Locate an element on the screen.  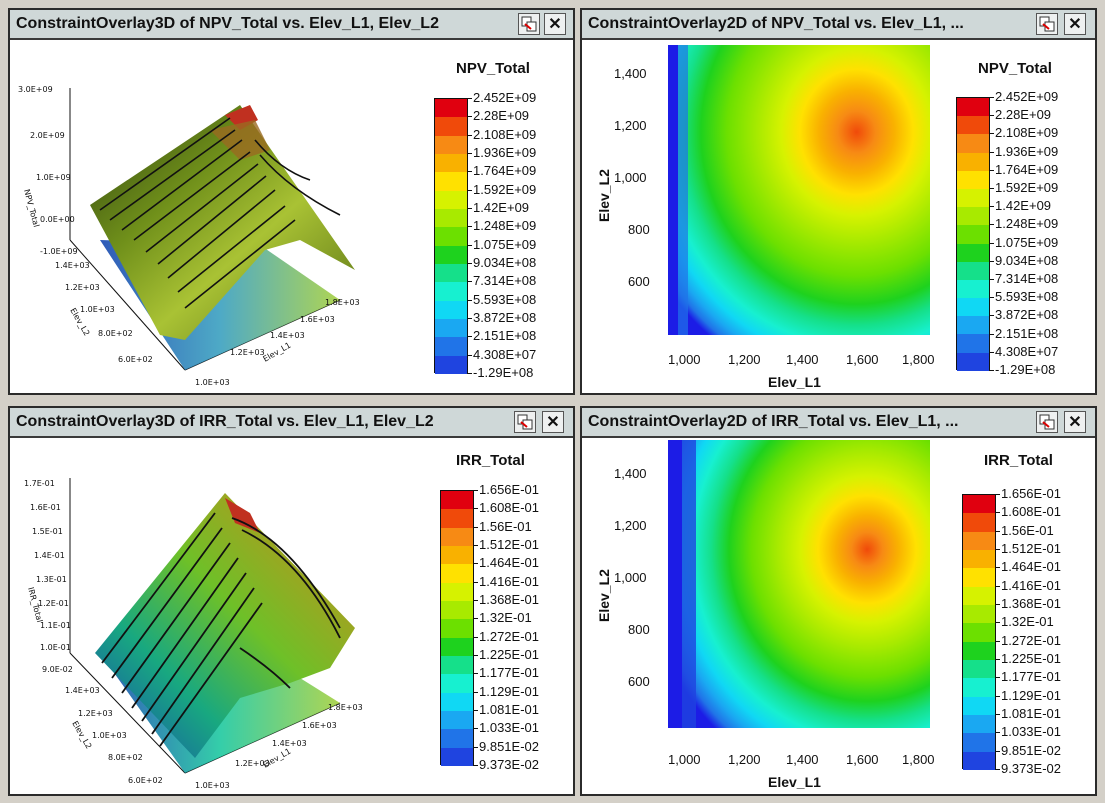
y-tick: 1.4E+03 is located at coordinates (82, 690).